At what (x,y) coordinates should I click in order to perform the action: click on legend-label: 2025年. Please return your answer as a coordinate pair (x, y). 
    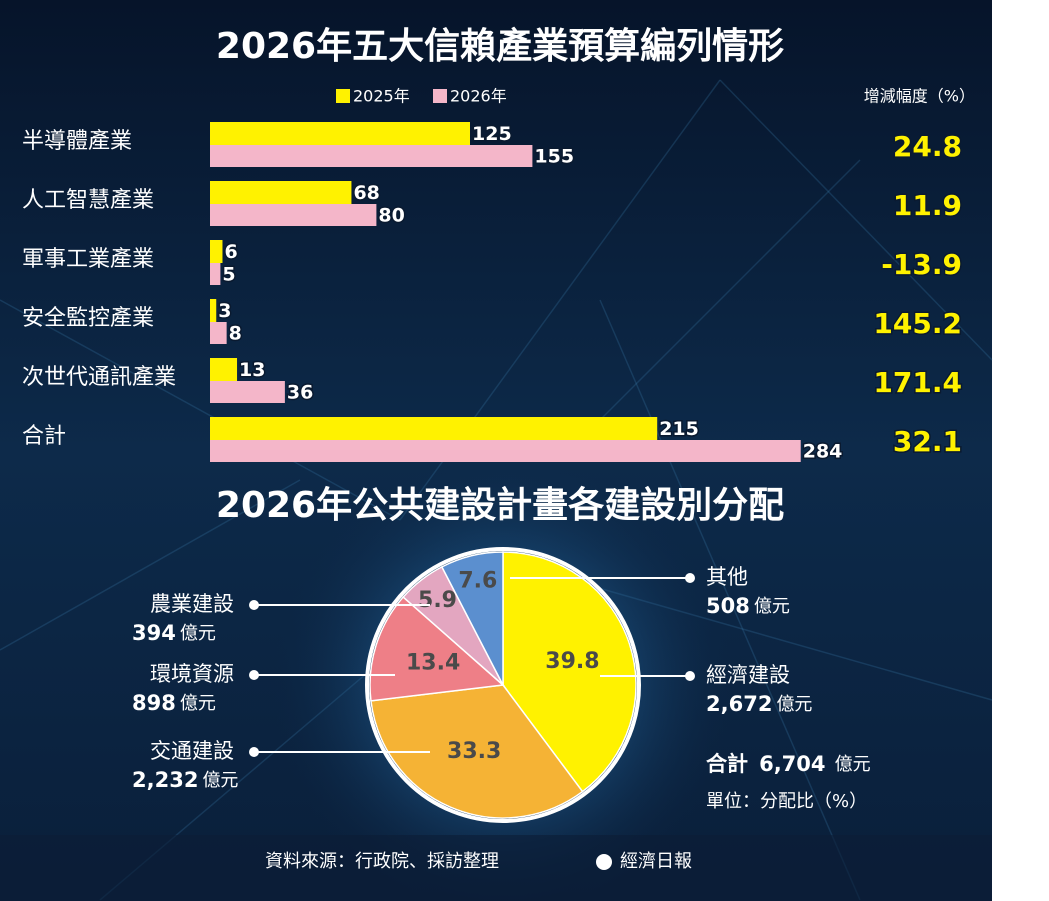
    Looking at the image, I should click on (381, 96).